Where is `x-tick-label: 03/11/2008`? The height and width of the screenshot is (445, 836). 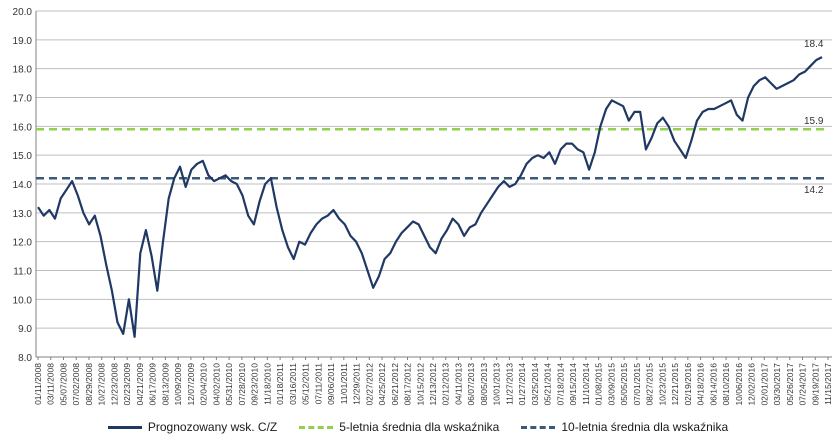
x-tick-label: 03/11/2008 is located at coordinates (51, 384).